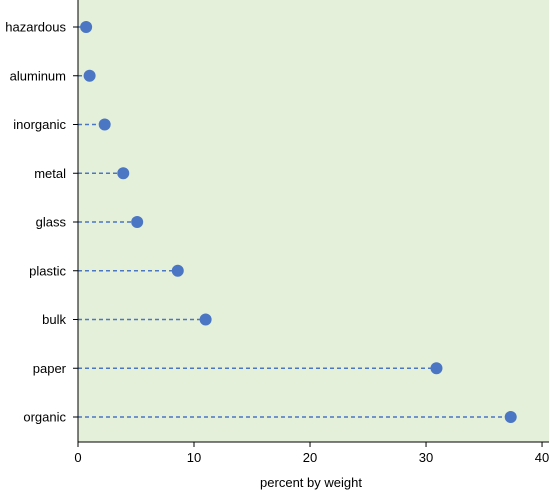  What do you see at coordinates (311, 482) in the screenshot?
I see `x-axis-title: percent by weight` at bounding box center [311, 482].